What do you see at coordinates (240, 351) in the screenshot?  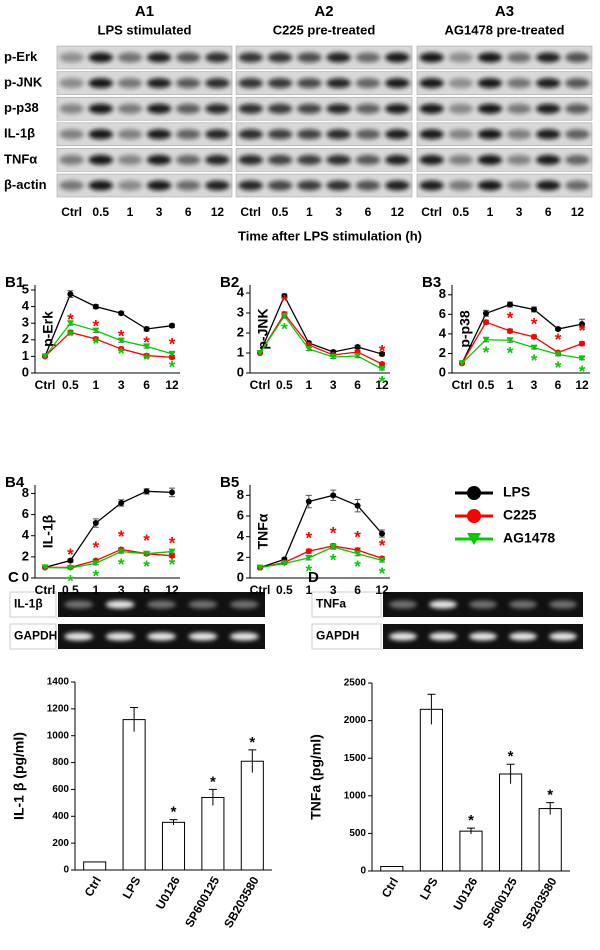 I see `y-tick-label: 1` at bounding box center [240, 351].